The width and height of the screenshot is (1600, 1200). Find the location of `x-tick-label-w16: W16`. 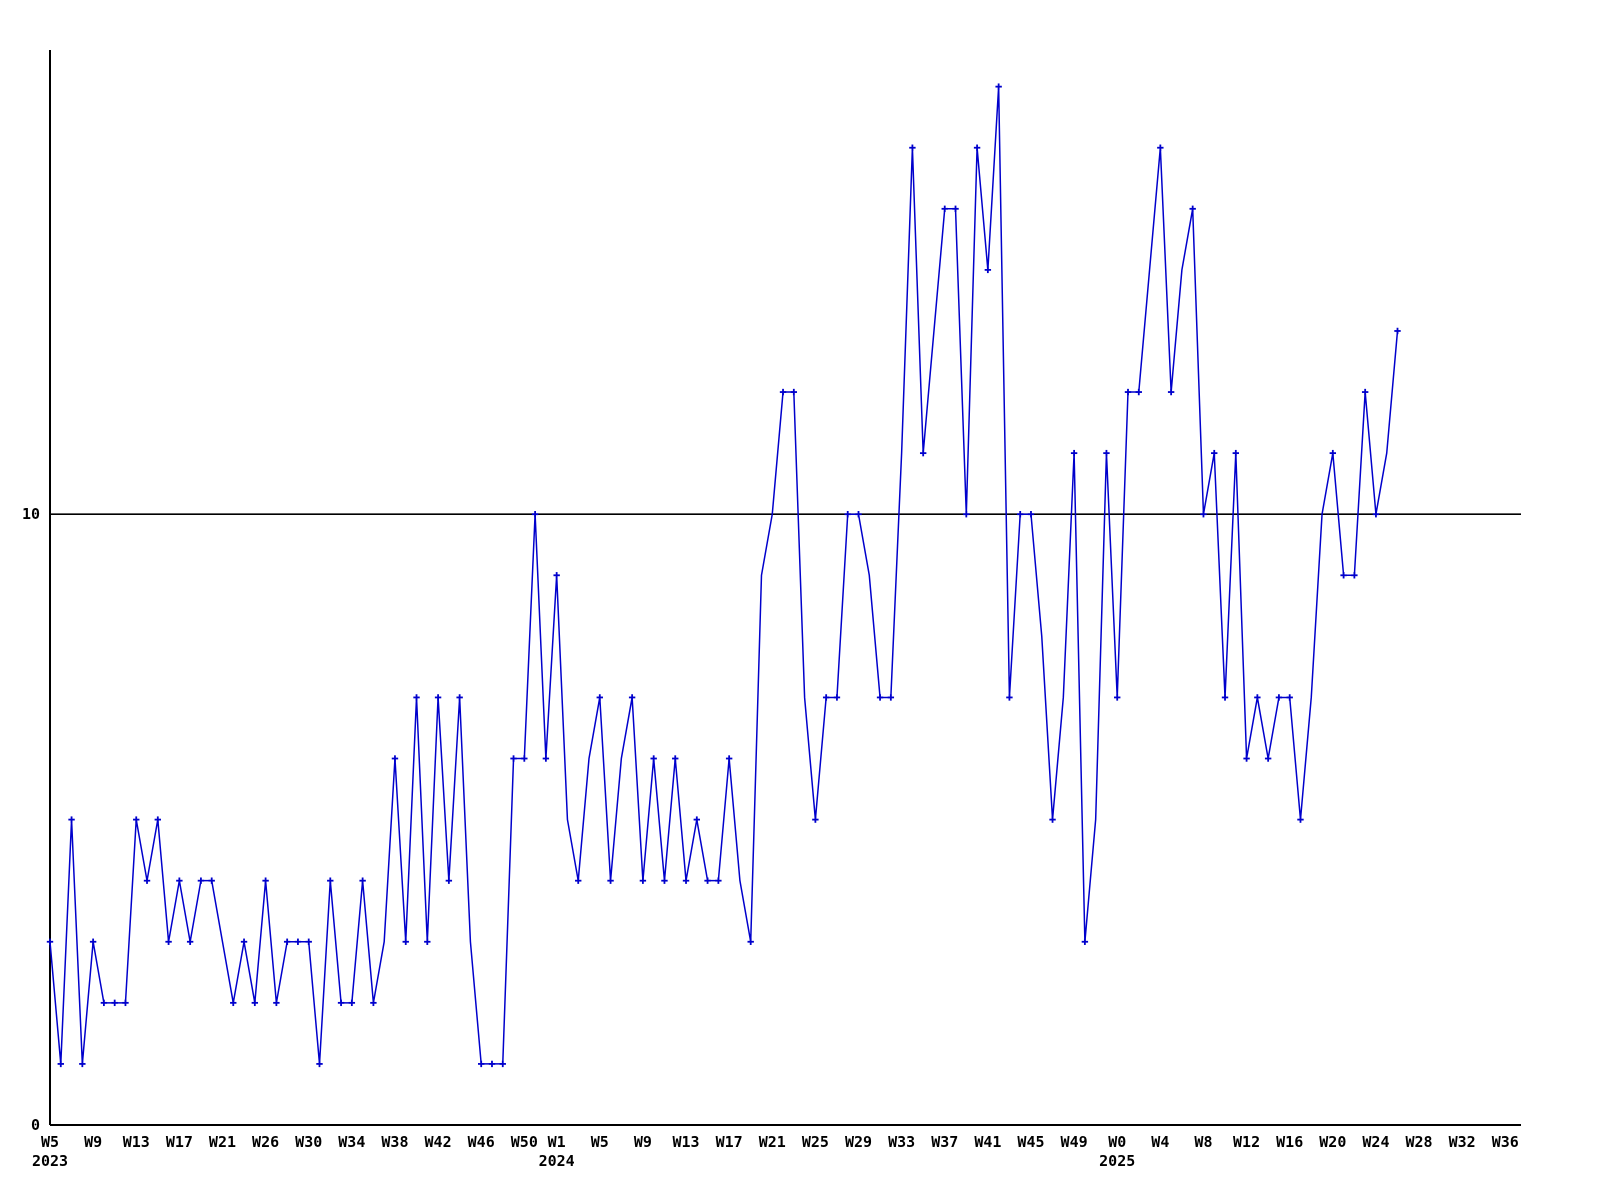

x-tick-label-w16: W16 is located at coordinates (1290, 1142).